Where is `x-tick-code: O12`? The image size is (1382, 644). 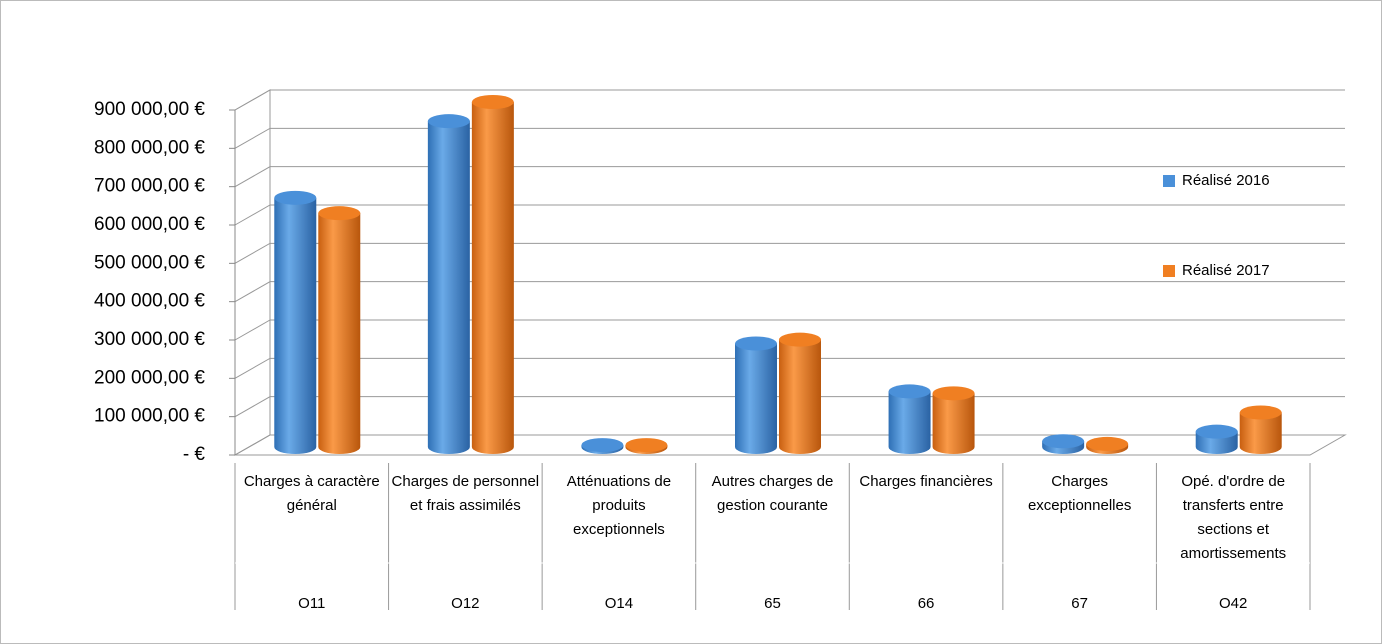
x-tick-code: O12 is located at coordinates (465, 603).